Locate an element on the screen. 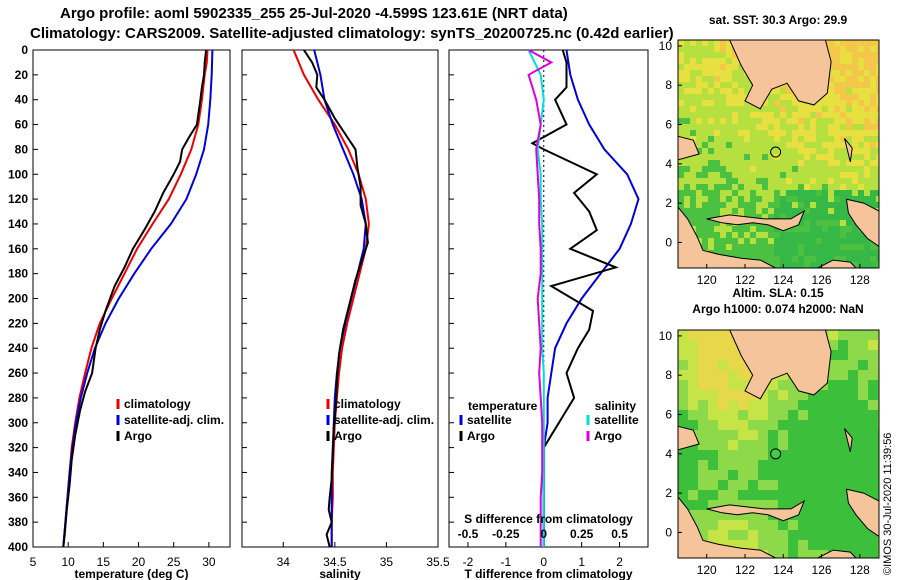 This screenshot has height=580, width=900. salinity-legend-1-label: satellite-adj. clim. is located at coordinates (384, 420).